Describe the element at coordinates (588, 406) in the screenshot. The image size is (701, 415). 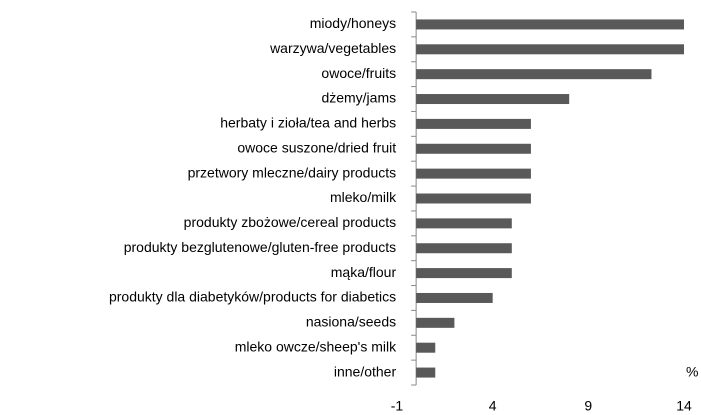
I see `x-tick-label: 9` at that location.